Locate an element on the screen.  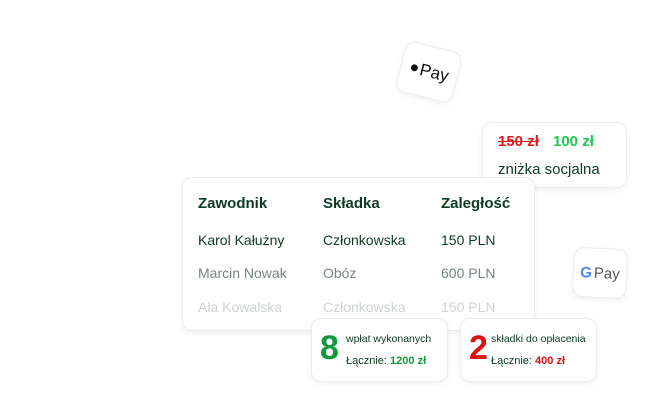
apple-pay-label: Pay is located at coordinates (434, 73).